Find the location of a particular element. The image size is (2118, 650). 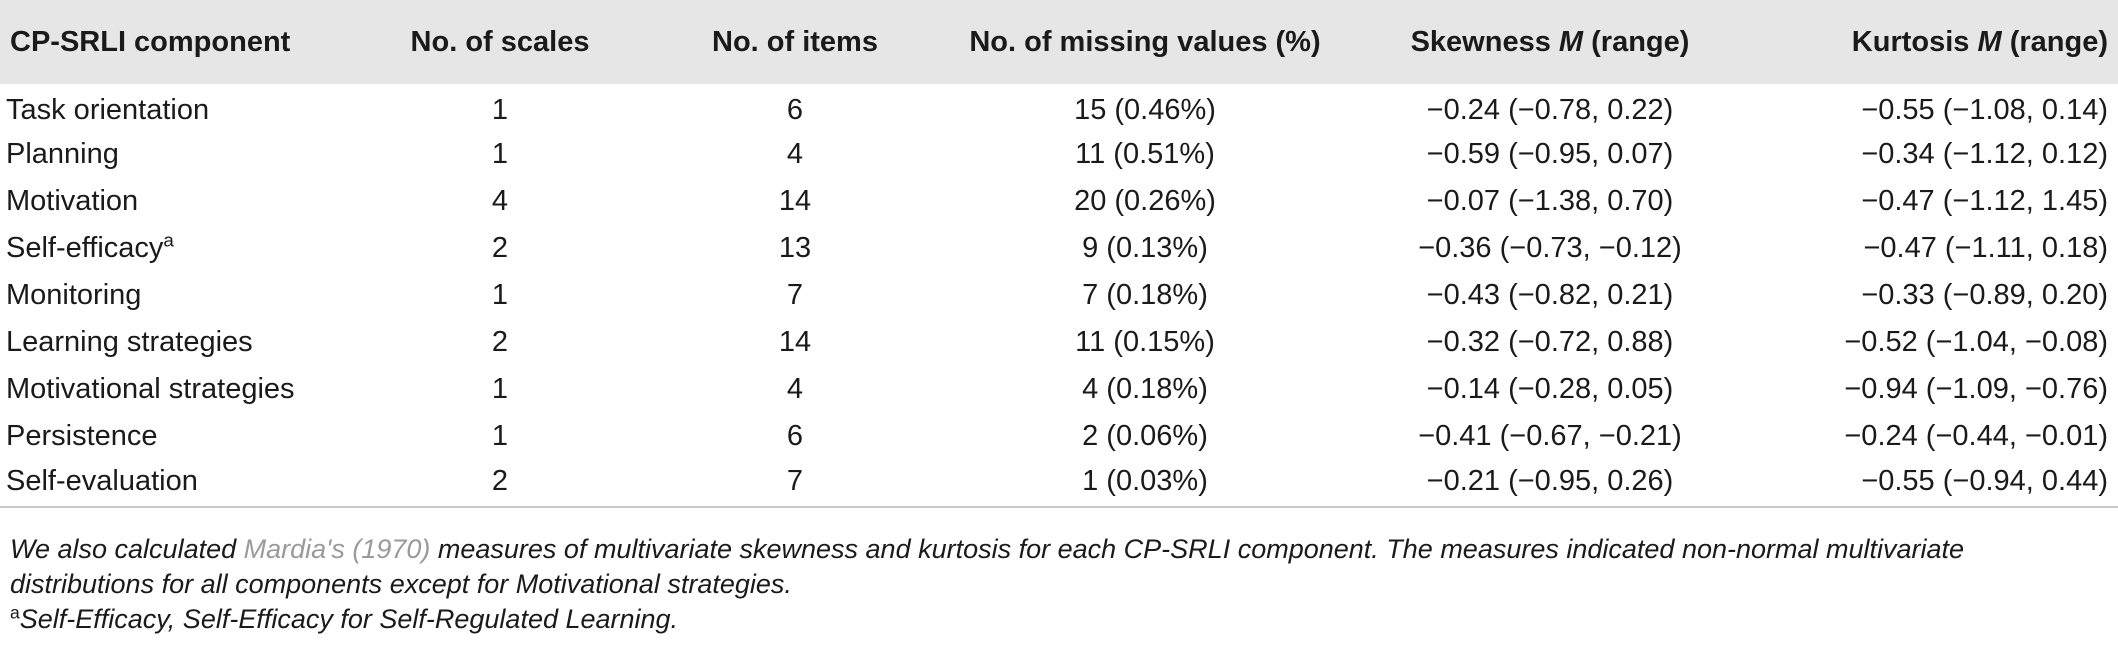

cell-missing: 11 (0.51%) is located at coordinates (1145, 154).